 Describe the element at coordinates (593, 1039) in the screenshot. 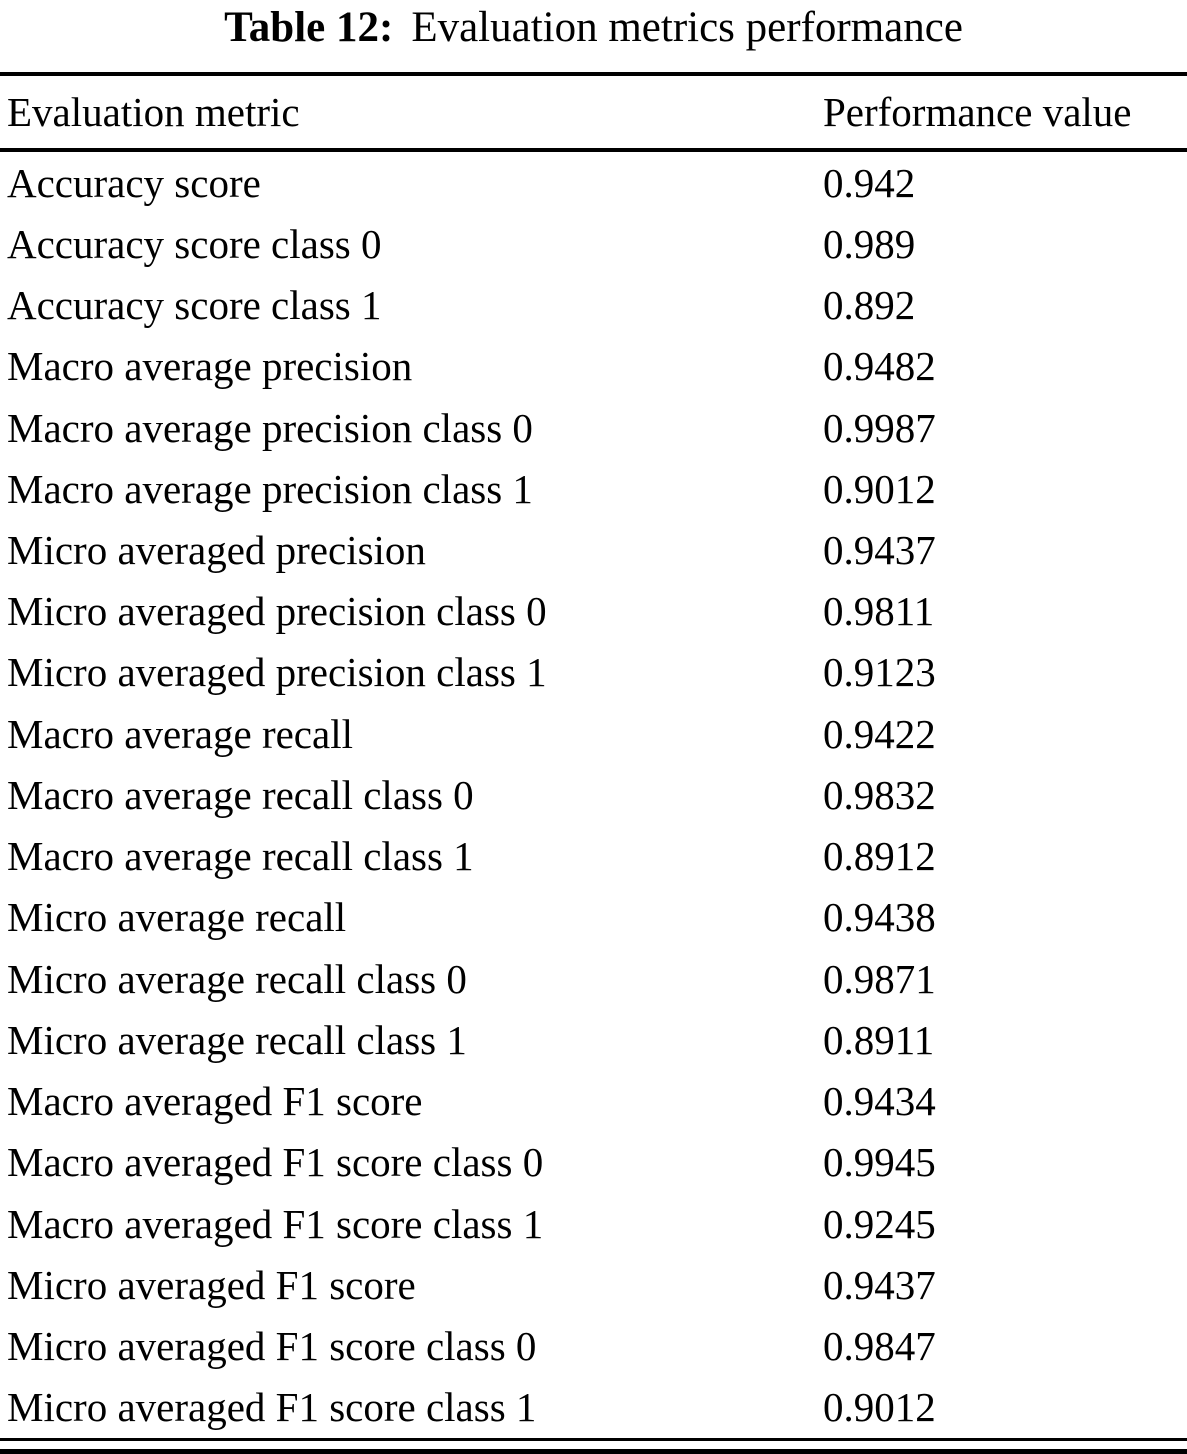

I see `table-row: Micro average recall class 1 0.8911` at that location.